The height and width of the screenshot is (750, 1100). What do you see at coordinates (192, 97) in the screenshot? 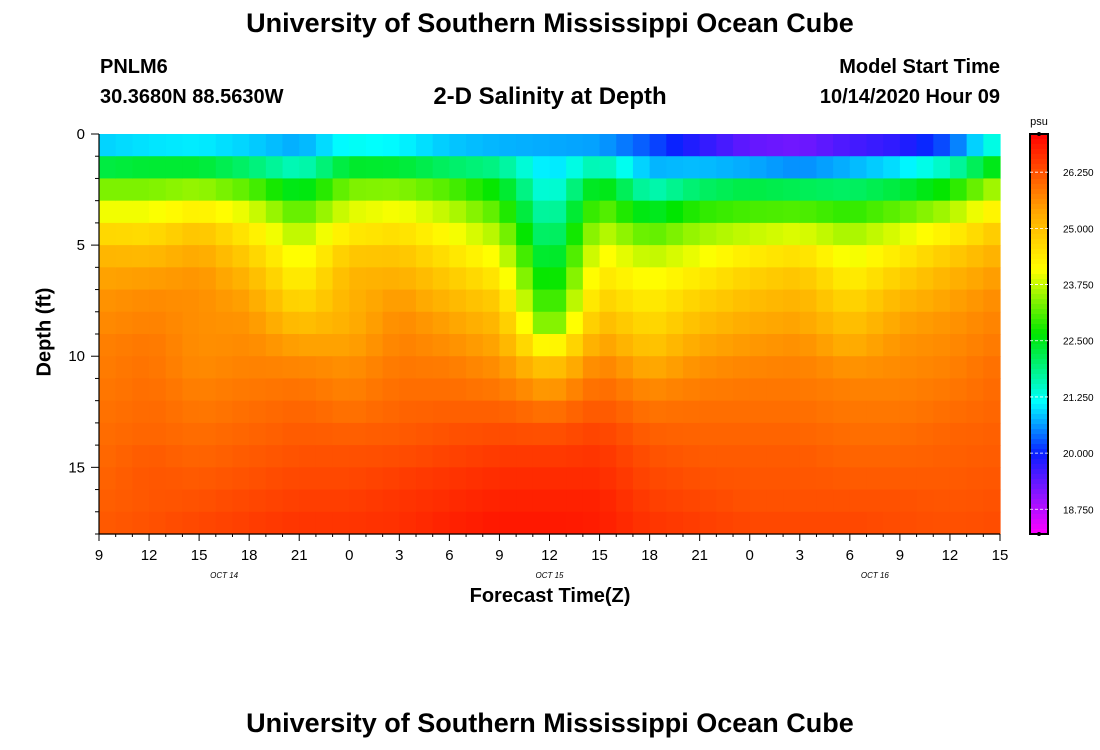
I see `station-coordinates: 30.3680N 88.5630W` at bounding box center [192, 97].